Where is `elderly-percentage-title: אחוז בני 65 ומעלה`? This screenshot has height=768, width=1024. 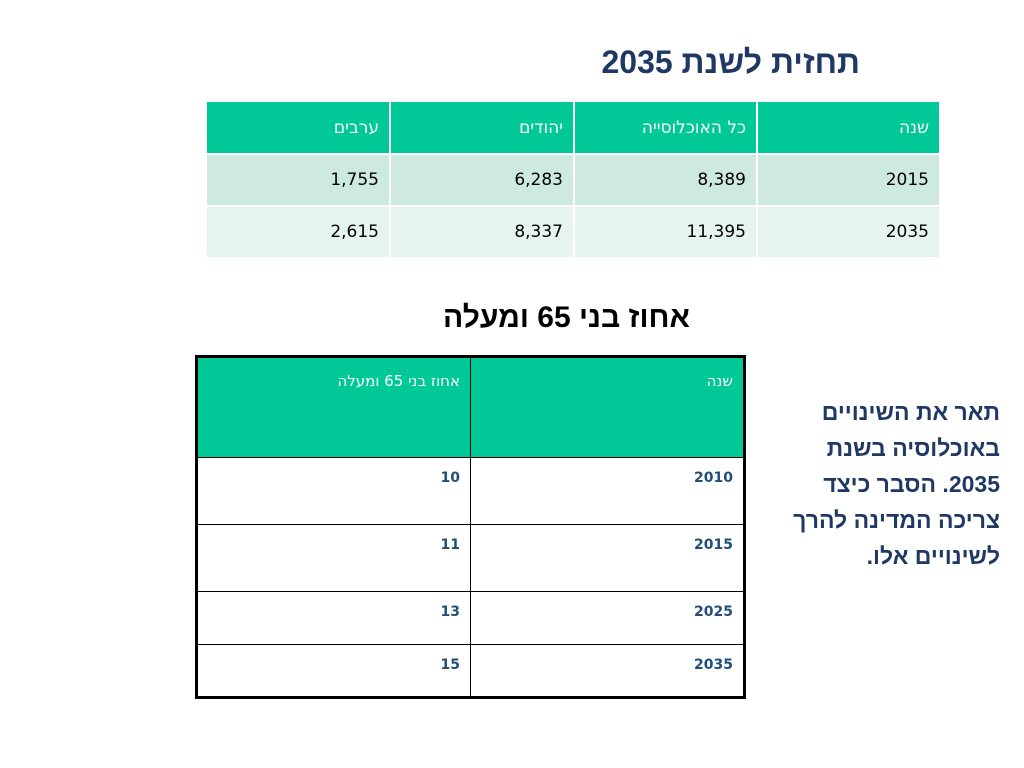 elderly-percentage-title: אחוז בני 65 ומעלה is located at coordinates (566, 317).